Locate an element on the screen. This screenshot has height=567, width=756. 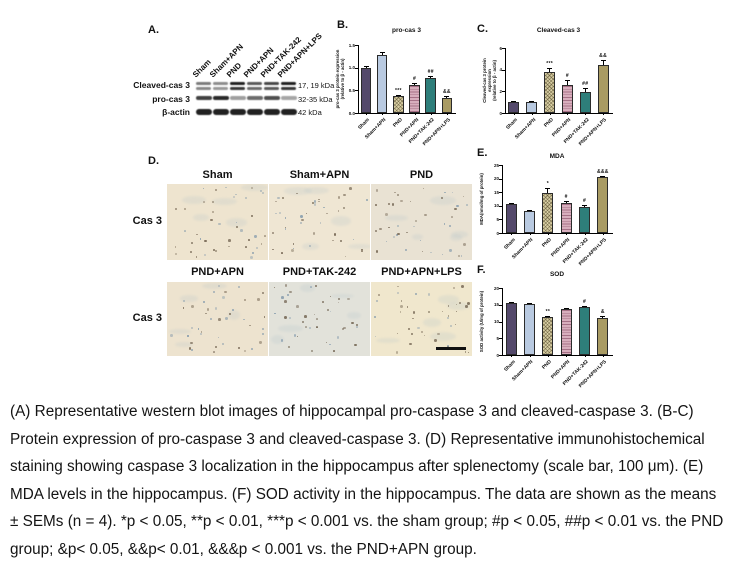
y-tick-label: 25 is located at coordinates (496, 165).